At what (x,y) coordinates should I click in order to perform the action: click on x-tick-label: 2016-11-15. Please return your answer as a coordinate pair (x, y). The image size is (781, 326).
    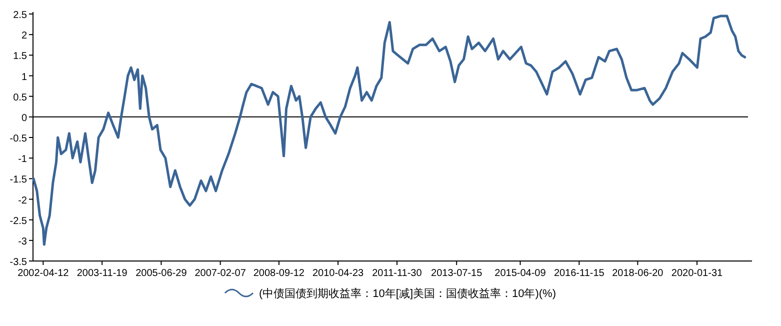
    Looking at the image, I should click on (579, 273).